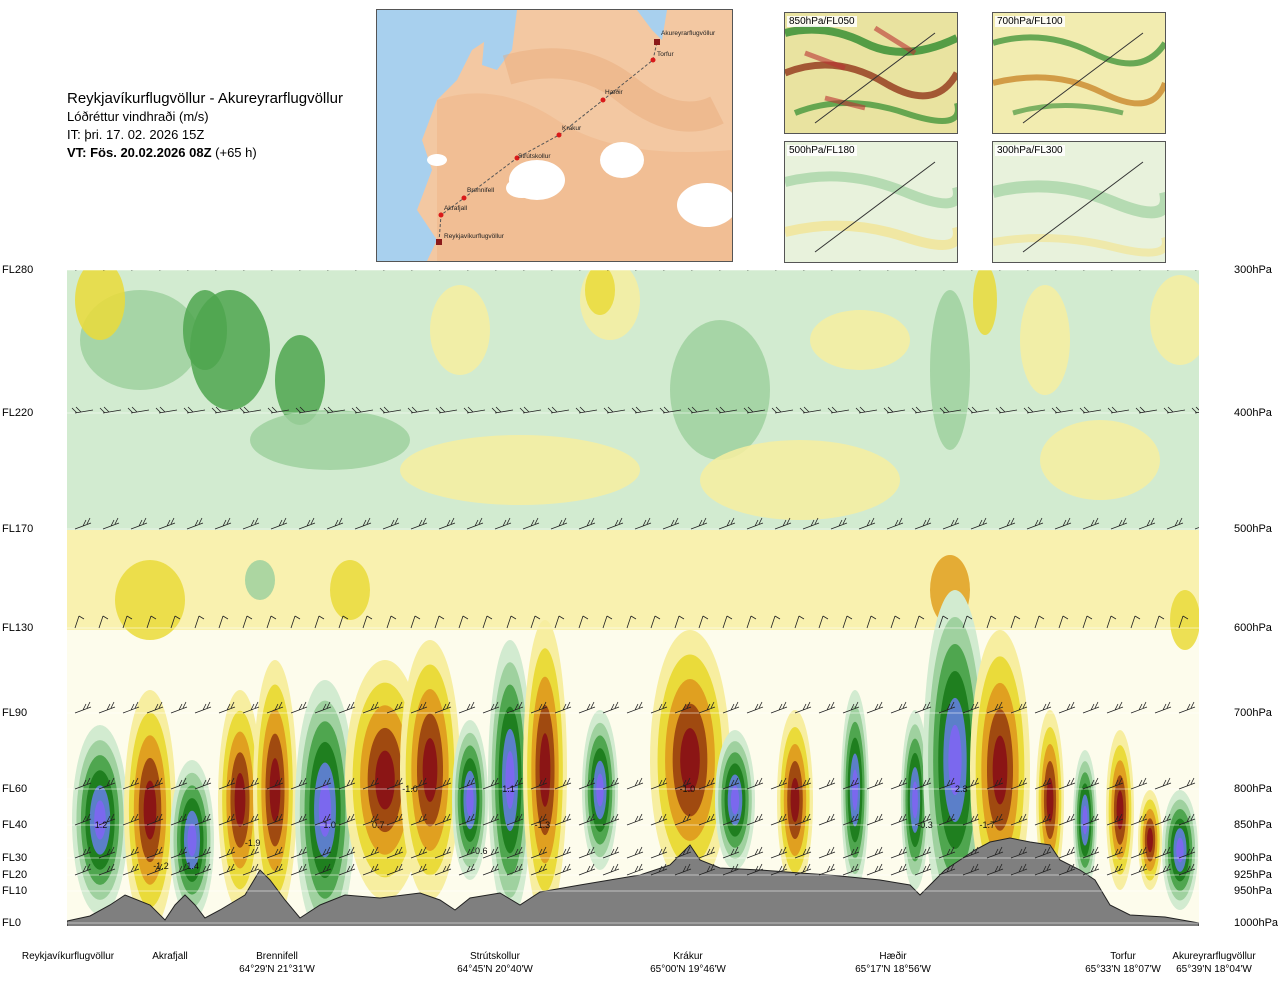 This screenshot has height=981, width=1280. I want to click on valid-time-line: VT: Fös. 20.02.2026 08Z (+65 h), so click(205, 153).